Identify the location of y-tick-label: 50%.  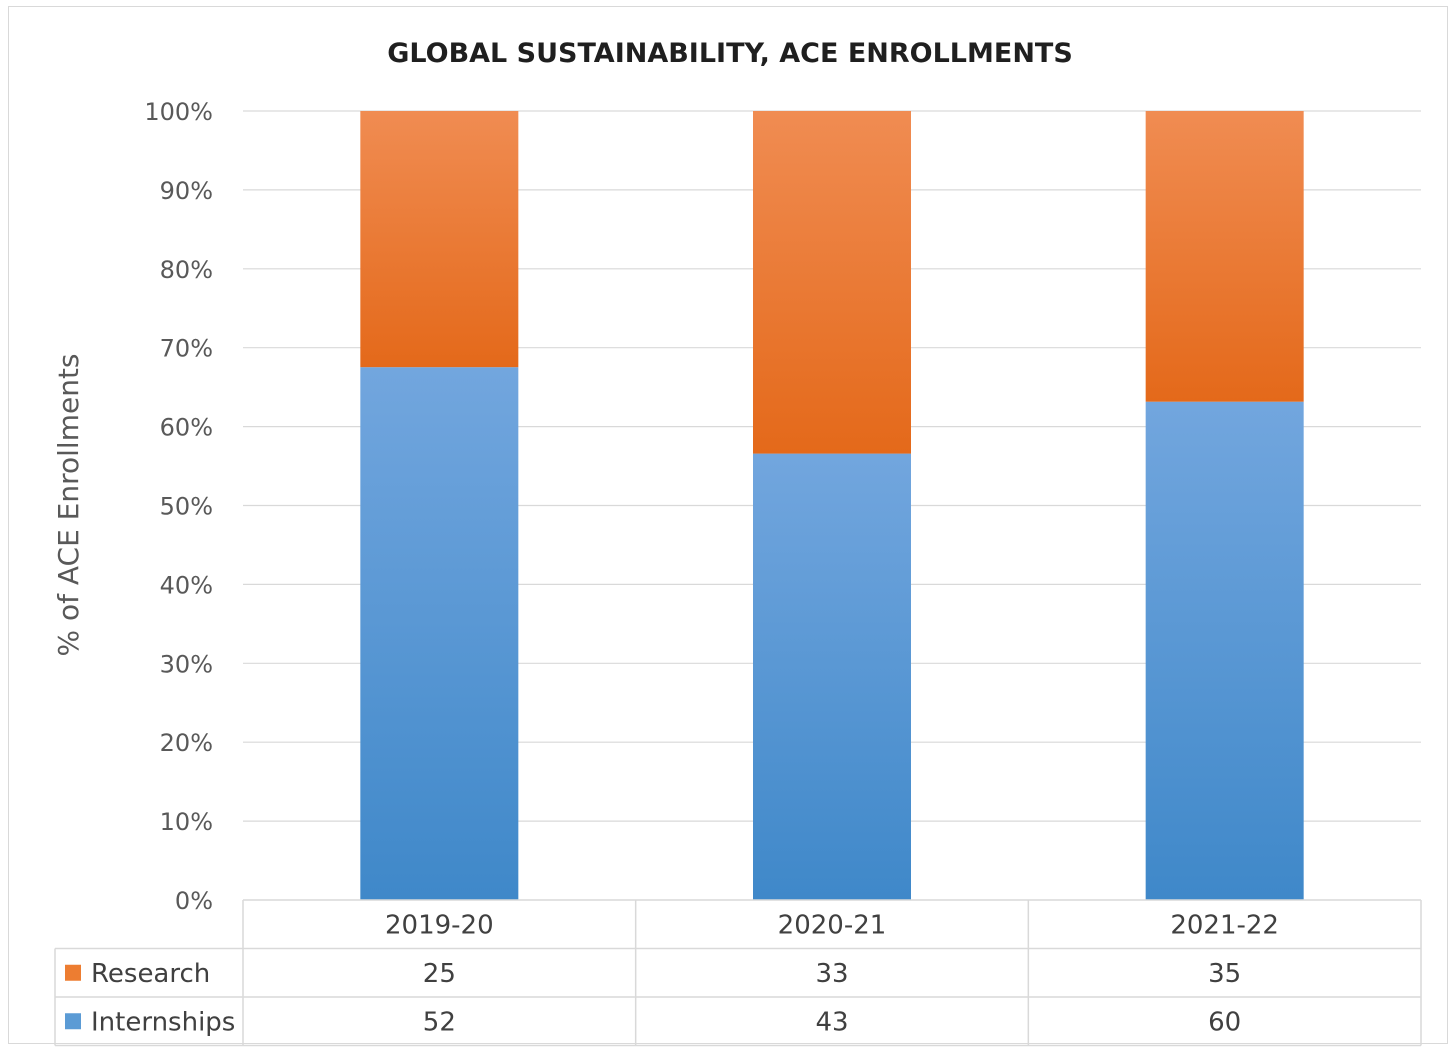
(186, 507).